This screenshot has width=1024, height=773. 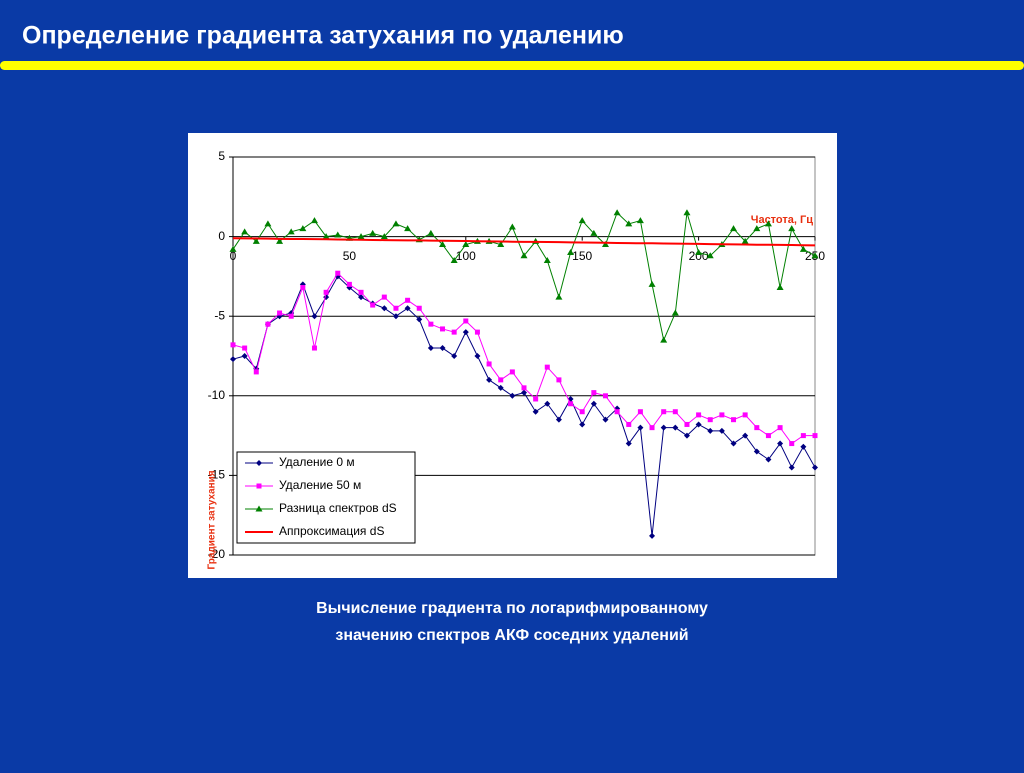 I want to click on title-rule, so click(x=512, y=65).